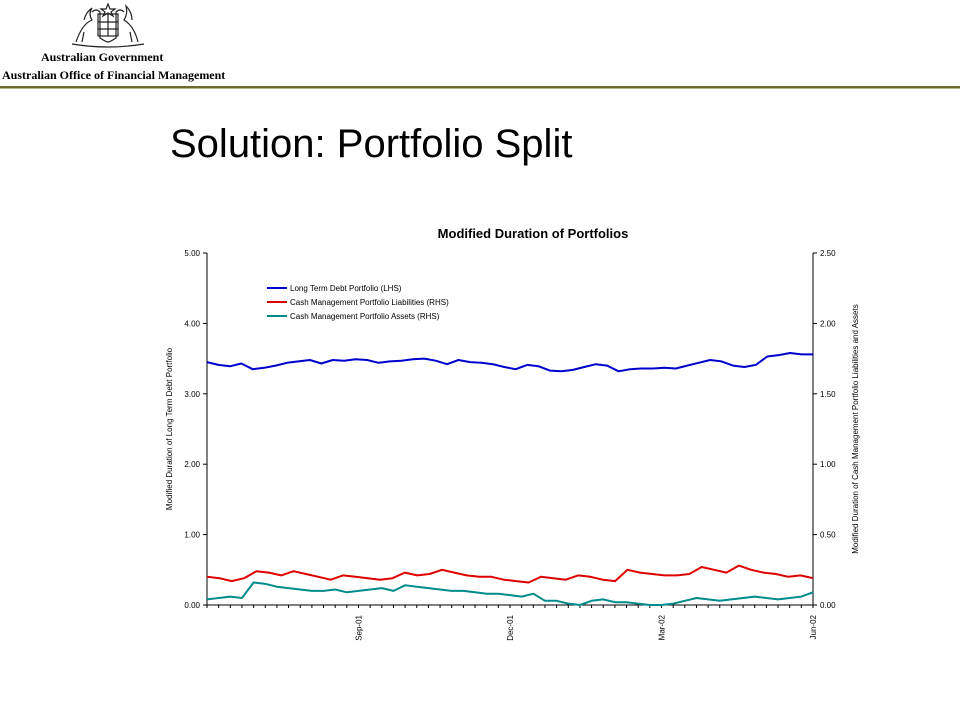 The width and height of the screenshot is (960, 720). What do you see at coordinates (828, 605) in the screenshot?
I see `right-tick-label: 0.00` at bounding box center [828, 605].